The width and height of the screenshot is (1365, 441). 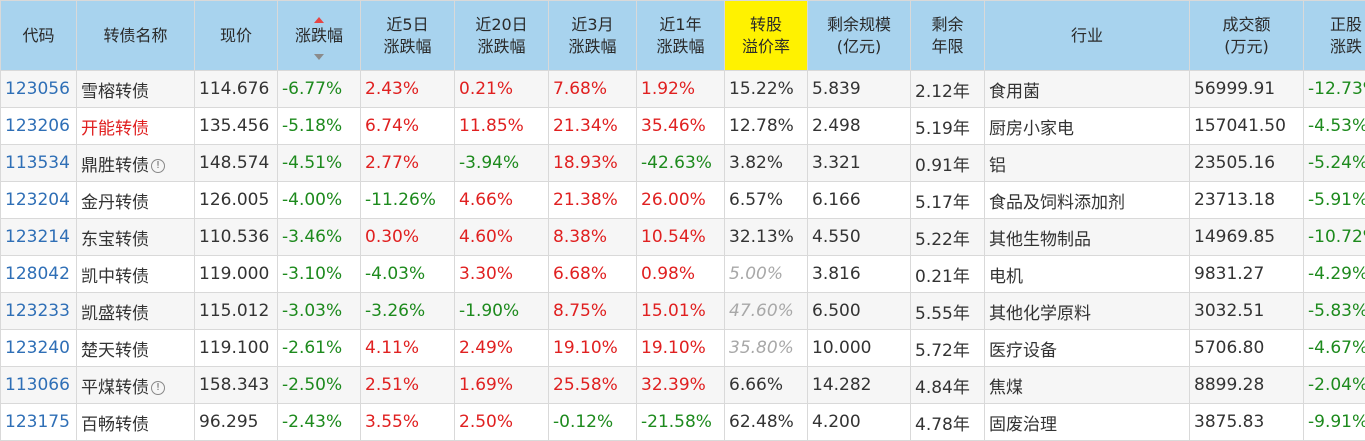 I want to click on cell-chg: -2.61%, so click(x=319, y=348).